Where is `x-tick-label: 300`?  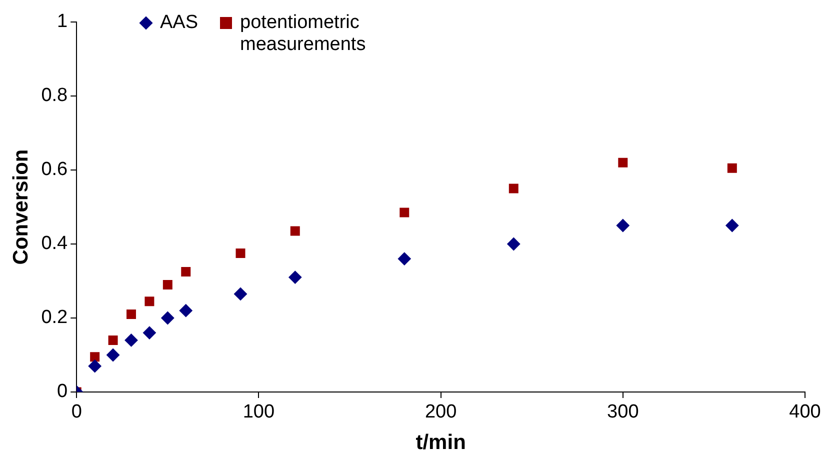
x-tick-label: 300 is located at coordinates (623, 412).